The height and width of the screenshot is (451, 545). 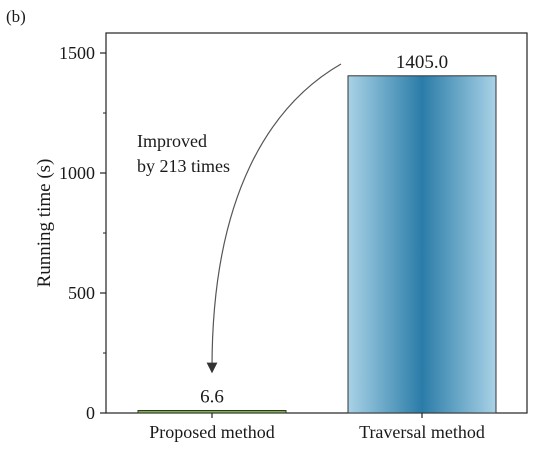 I want to click on bar-proposed-method, so click(x=212, y=412).